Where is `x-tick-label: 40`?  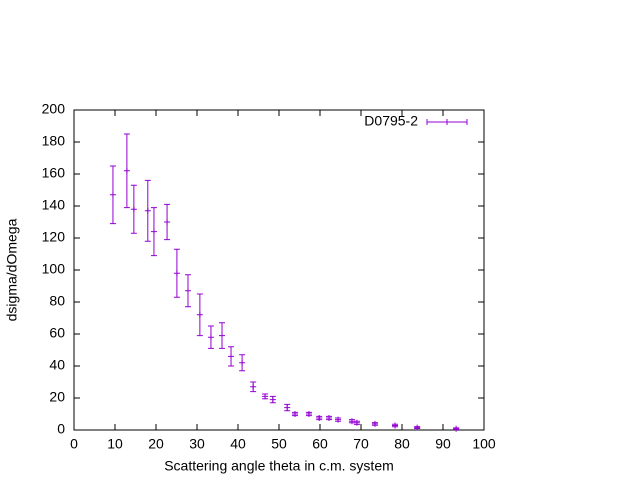 x-tick-label: 40 is located at coordinates (238, 444).